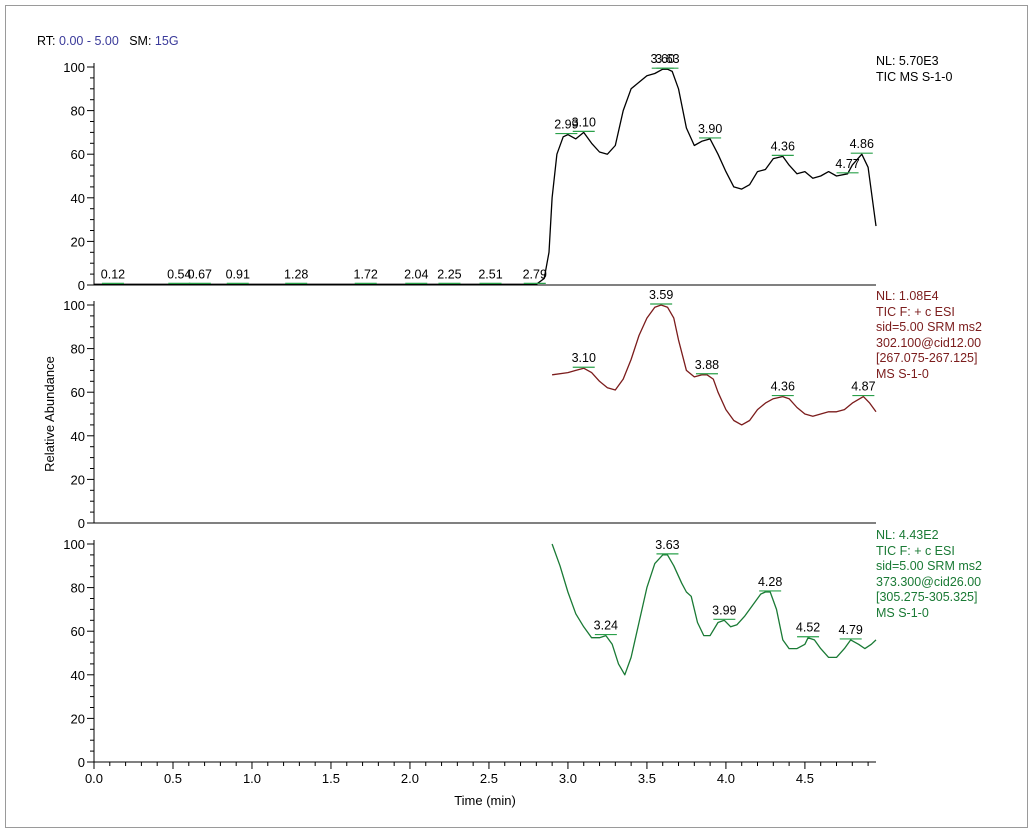 The image size is (1035, 835). What do you see at coordinates (667, 545) in the screenshot?
I see `peak-label-panel-2: 3.63` at bounding box center [667, 545].